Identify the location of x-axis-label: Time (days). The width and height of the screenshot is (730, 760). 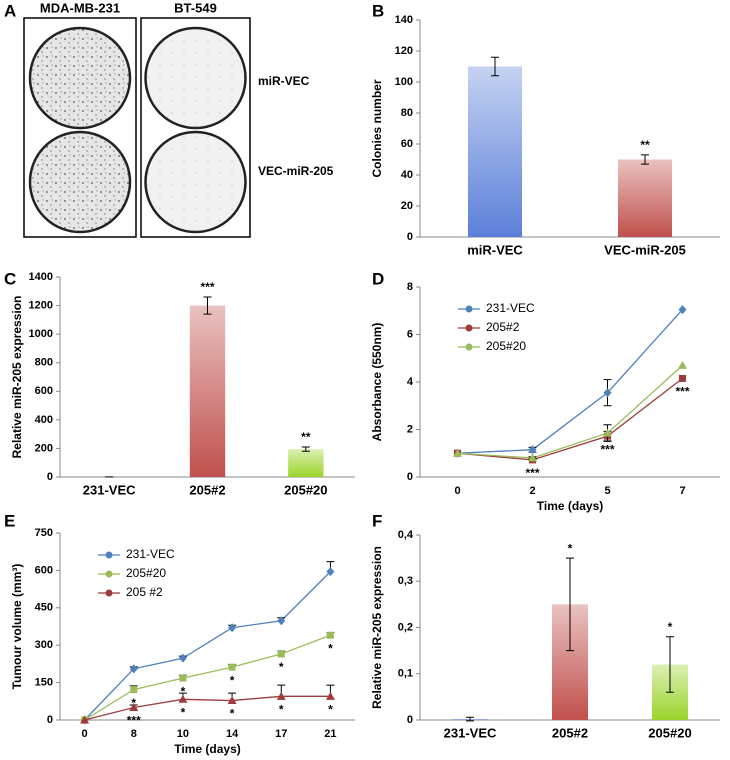
(570, 506).